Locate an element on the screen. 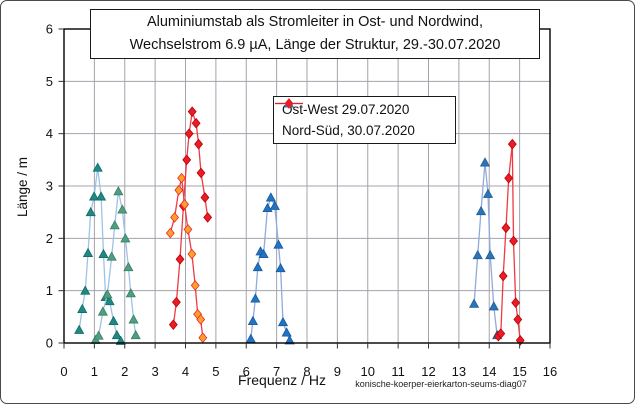 The height and width of the screenshot is (404, 635). legend-item: Nord-Süd, 30.07.2020 is located at coordinates (365, 118).